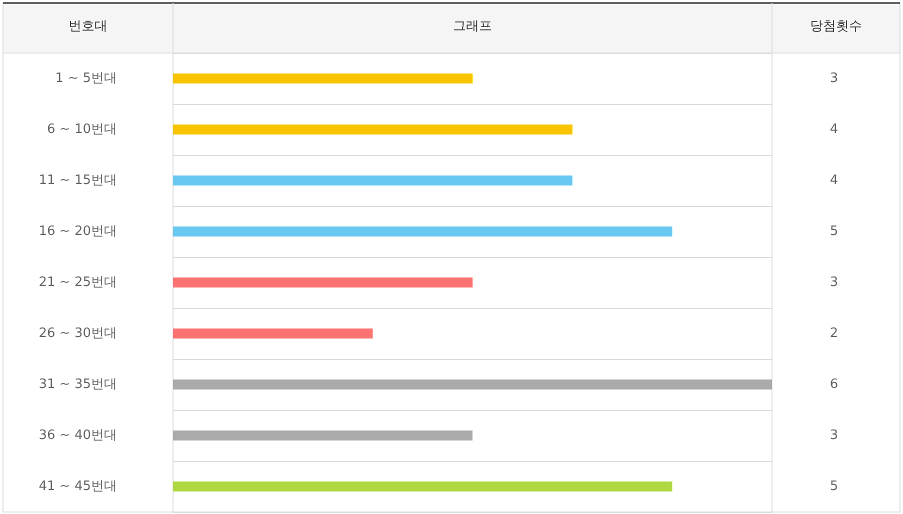 This screenshot has width=903, height=514. What do you see at coordinates (836, 26) in the screenshot?
I see `y2-axis-title: 당첨횟수` at bounding box center [836, 26].